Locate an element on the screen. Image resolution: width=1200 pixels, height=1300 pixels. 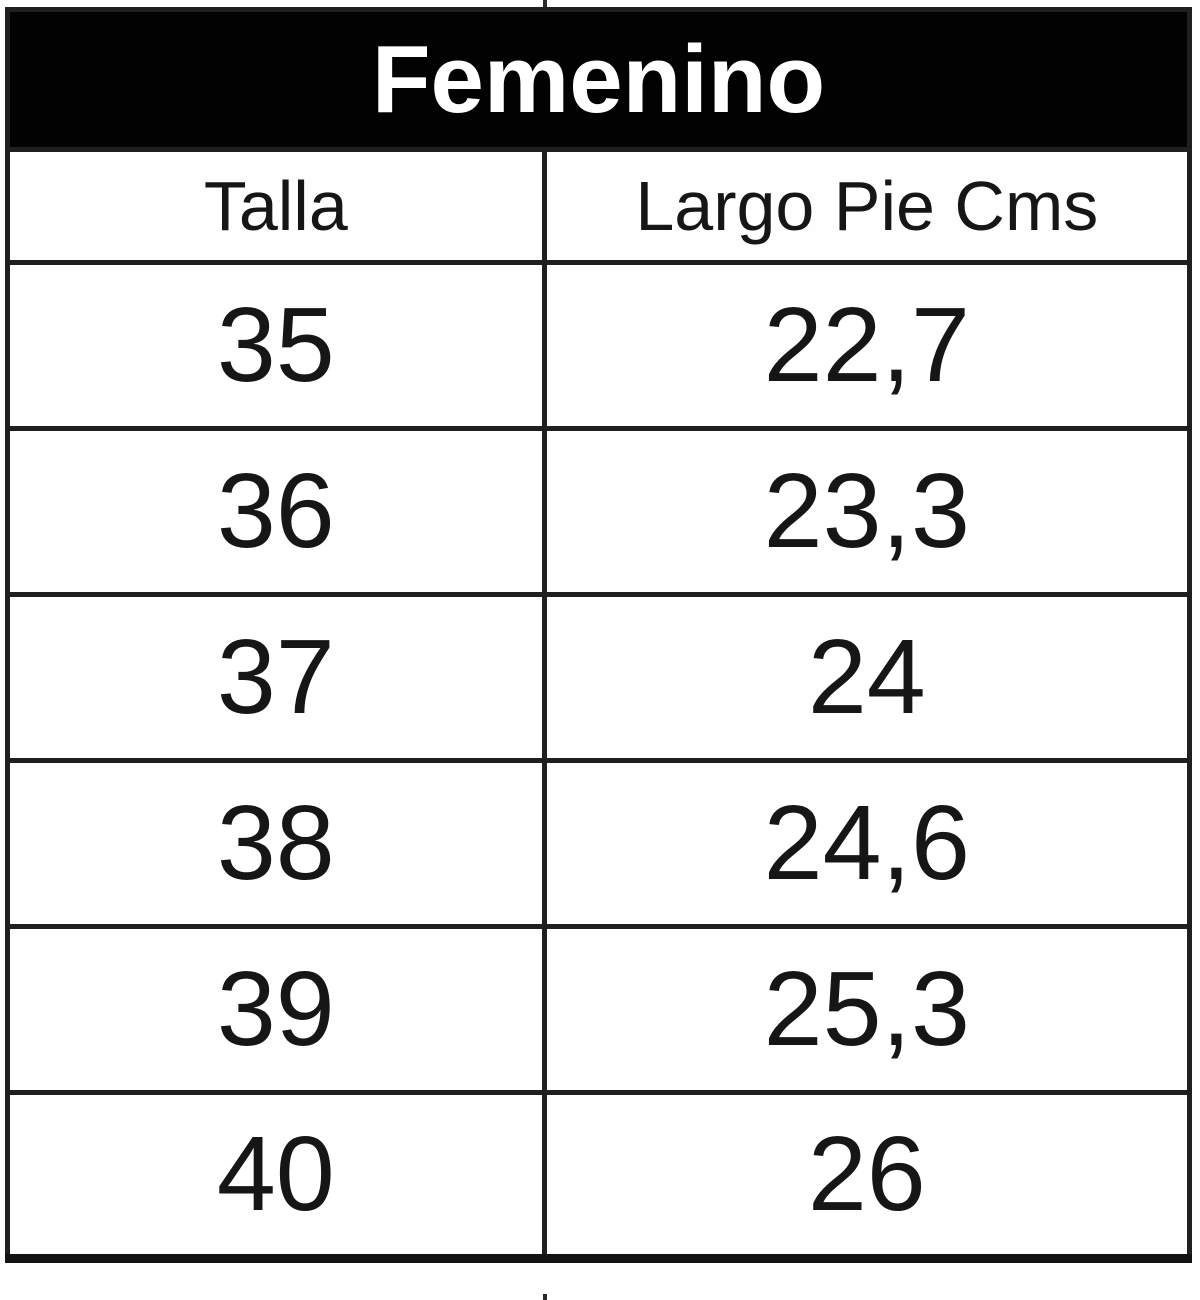
grid-remnant-tick-top is located at coordinates (545, 4).